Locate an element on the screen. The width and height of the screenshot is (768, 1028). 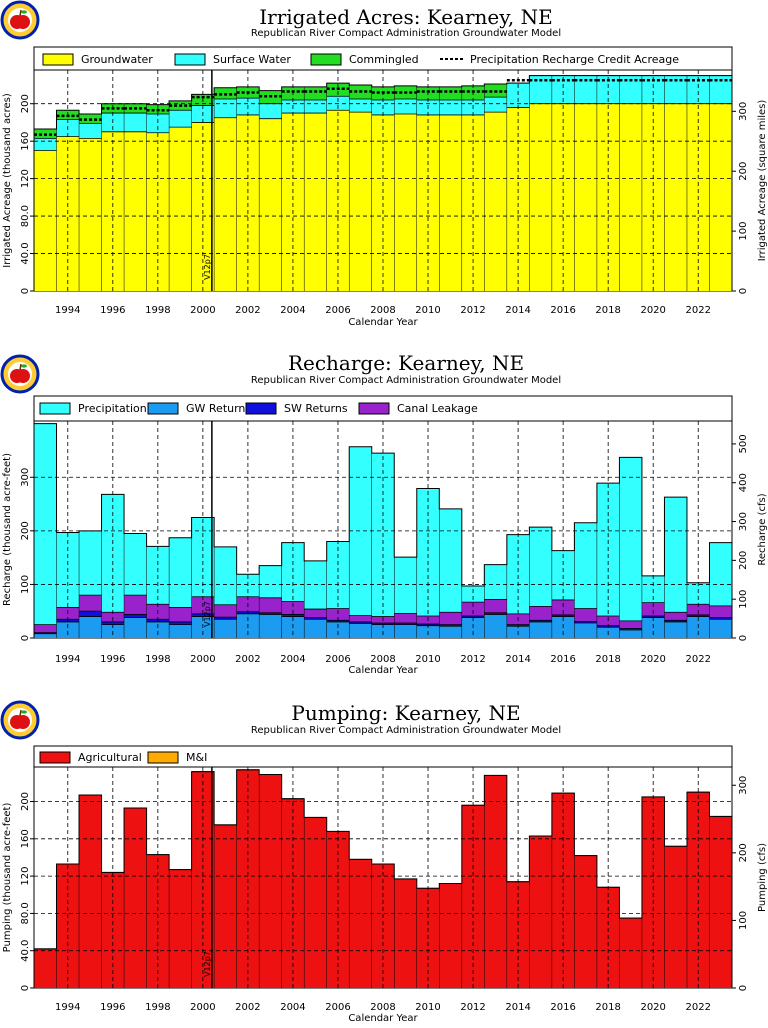
legend-label-1: Surface Water is located at coordinates (252, 59).